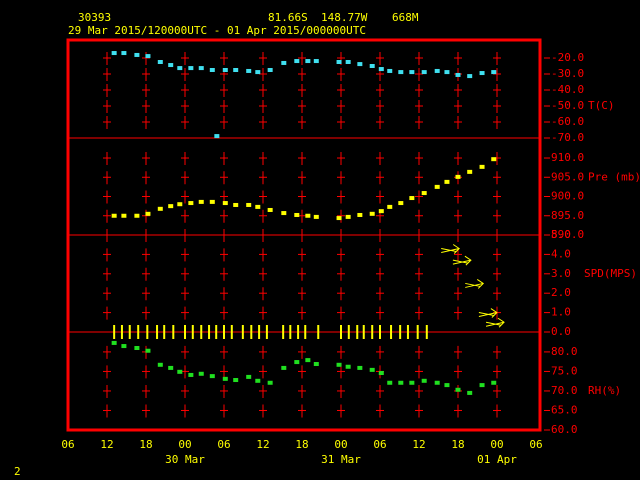 Image resolution: width=640 pixels, height=480 pixels. I want to click on y-tick-label: -70.0, so click(567, 137).